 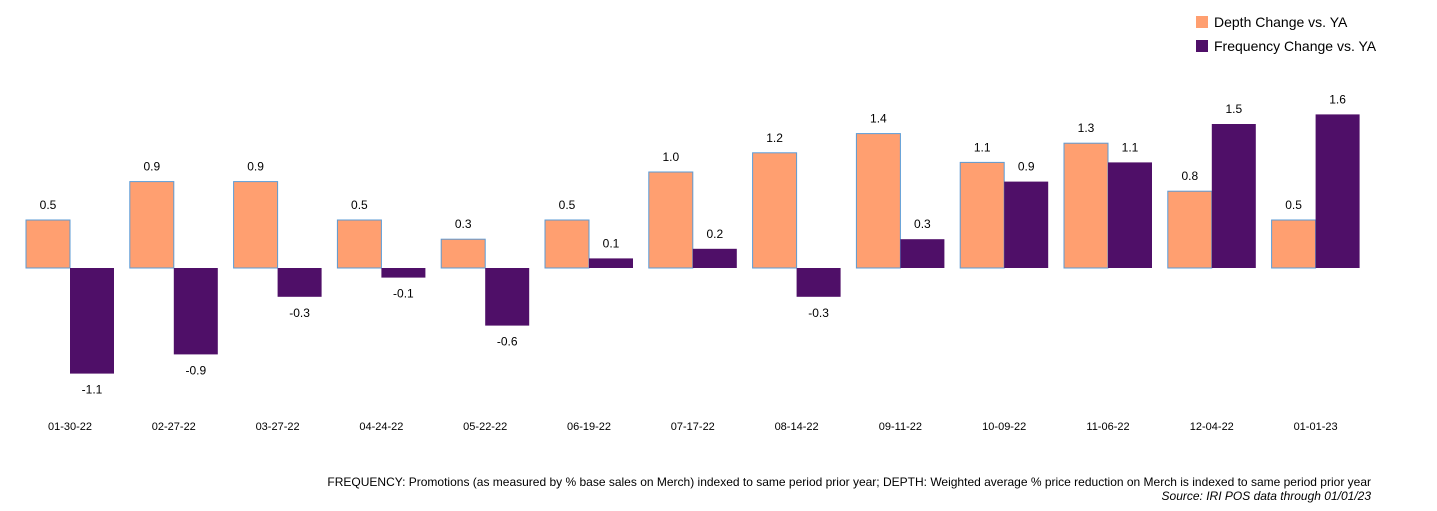 What do you see at coordinates (1202, 22) in the screenshot?
I see `legend-swatch-depth` at bounding box center [1202, 22].